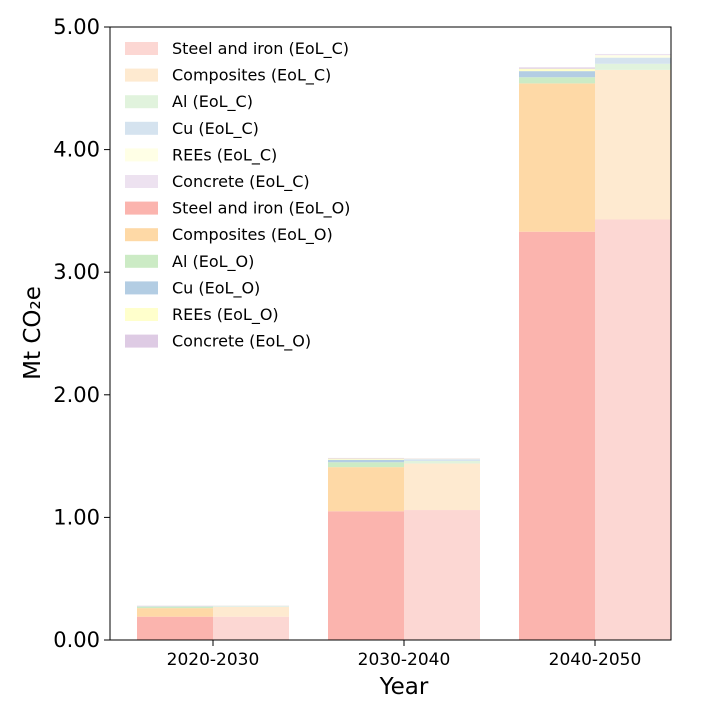  What do you see at coordinates (76, 640) in the screenshot?
I see `y-tick-label: 0.00` at bounding box center [76, 640].